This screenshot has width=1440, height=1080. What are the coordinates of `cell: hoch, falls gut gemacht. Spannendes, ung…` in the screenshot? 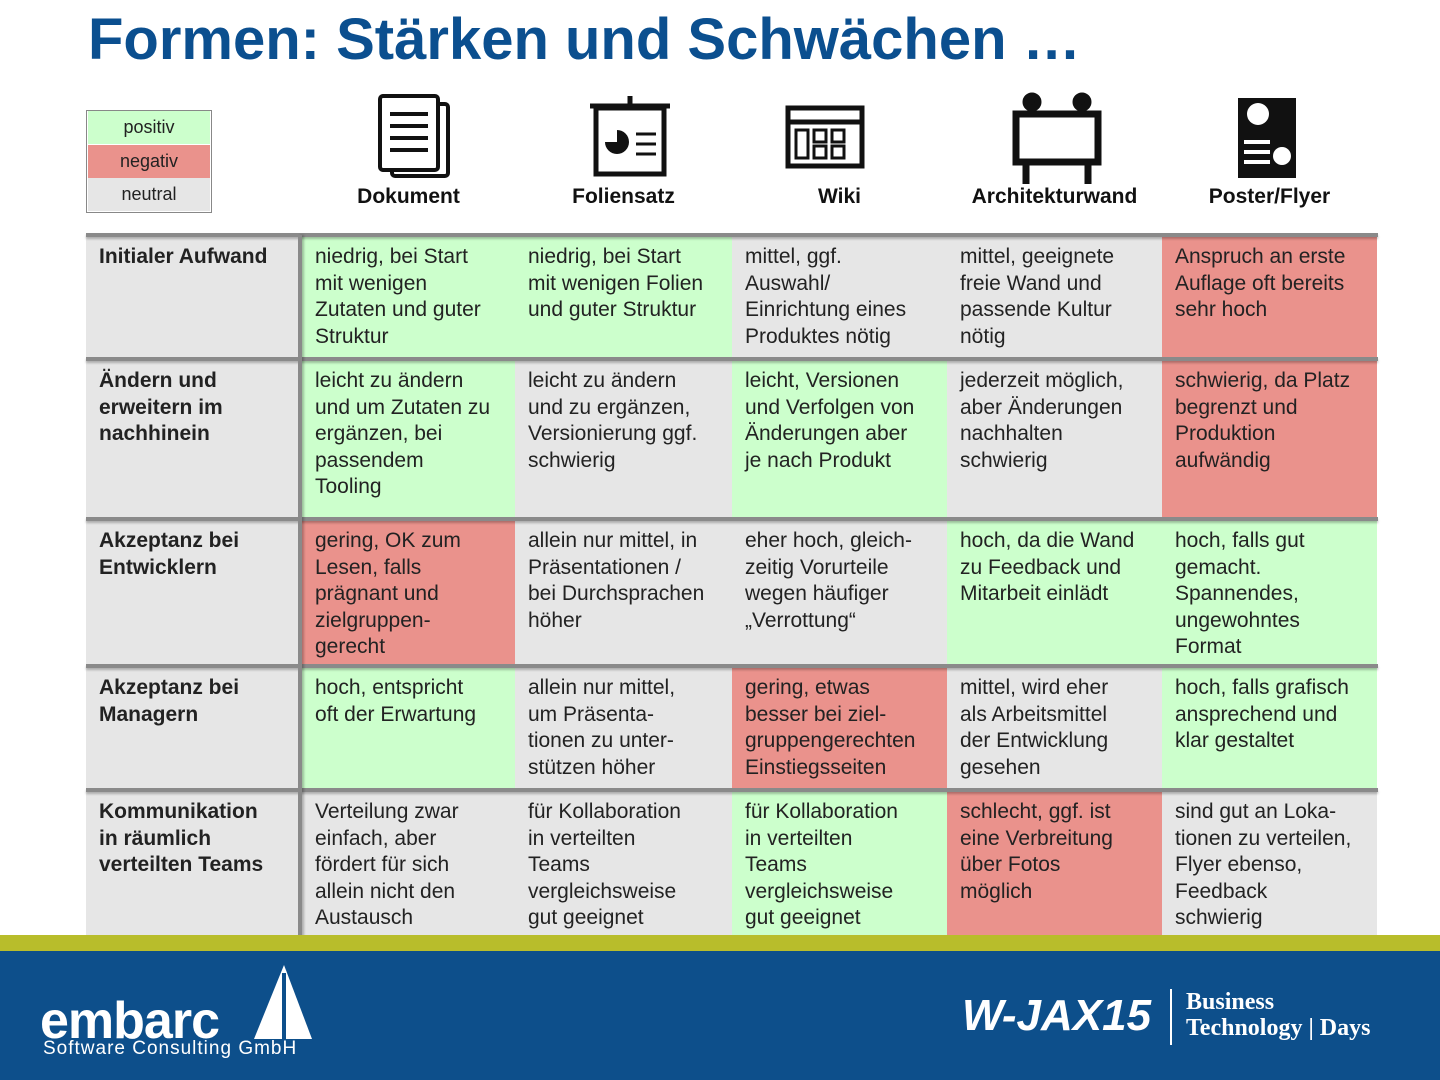 It's located at (1269, 594).